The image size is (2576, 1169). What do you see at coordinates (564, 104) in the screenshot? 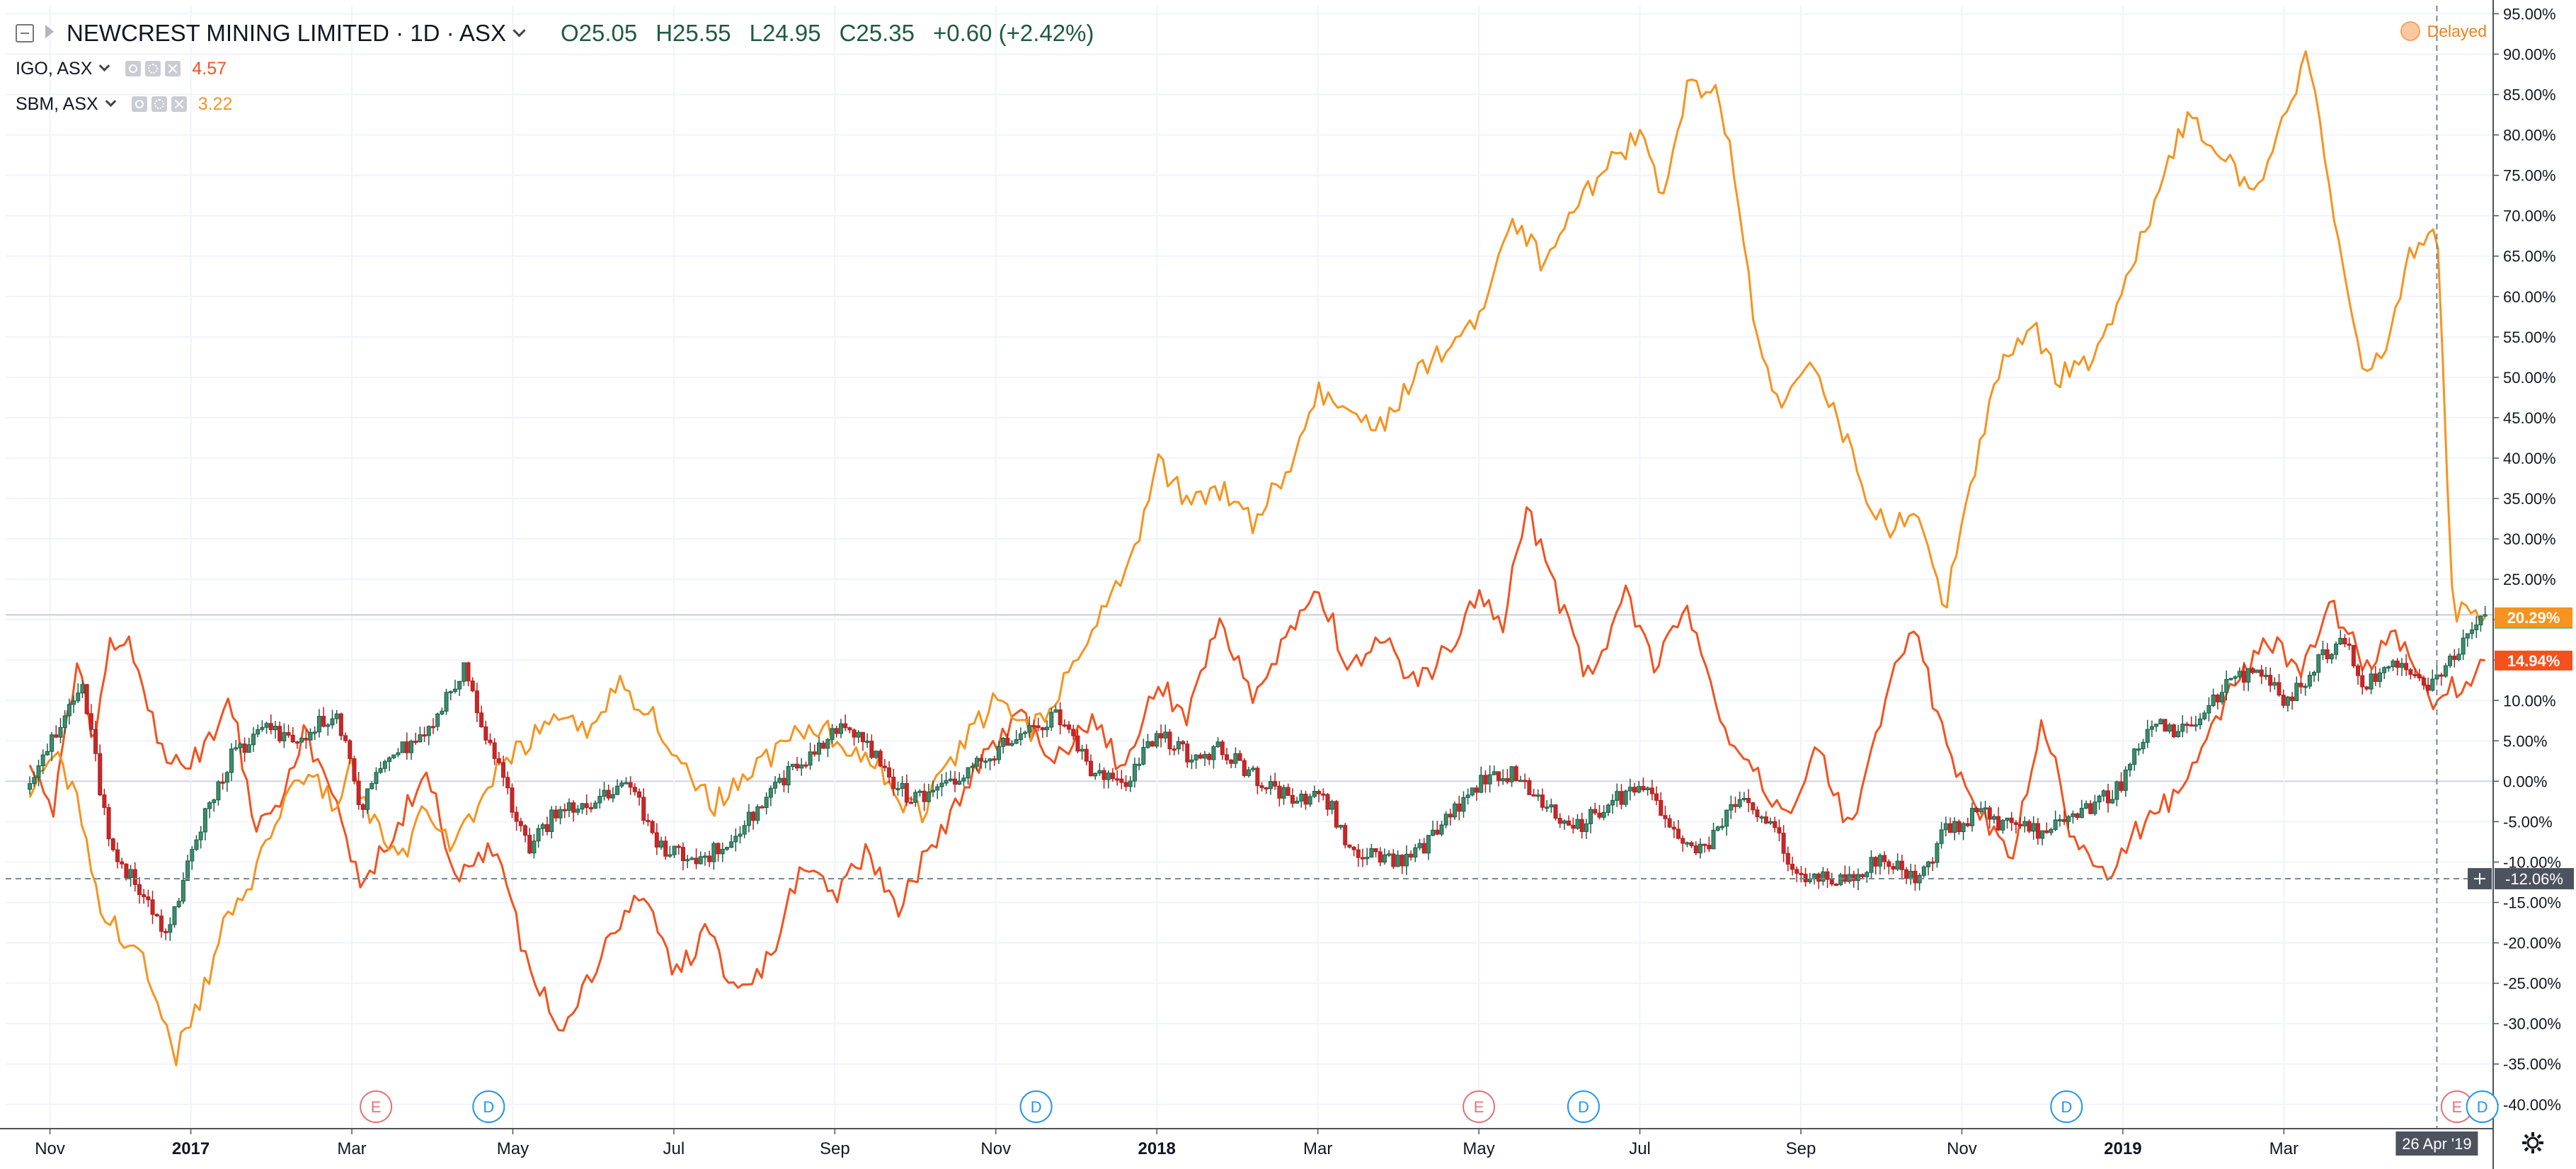
I see `compare-row-sbm: SBM, ASX 3.22` at bounding box center [564, 104].